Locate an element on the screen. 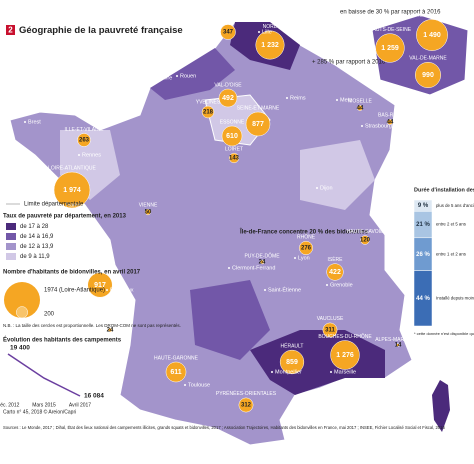  title: Géographie de la pauvreté française is located at coordinates (101, 30).